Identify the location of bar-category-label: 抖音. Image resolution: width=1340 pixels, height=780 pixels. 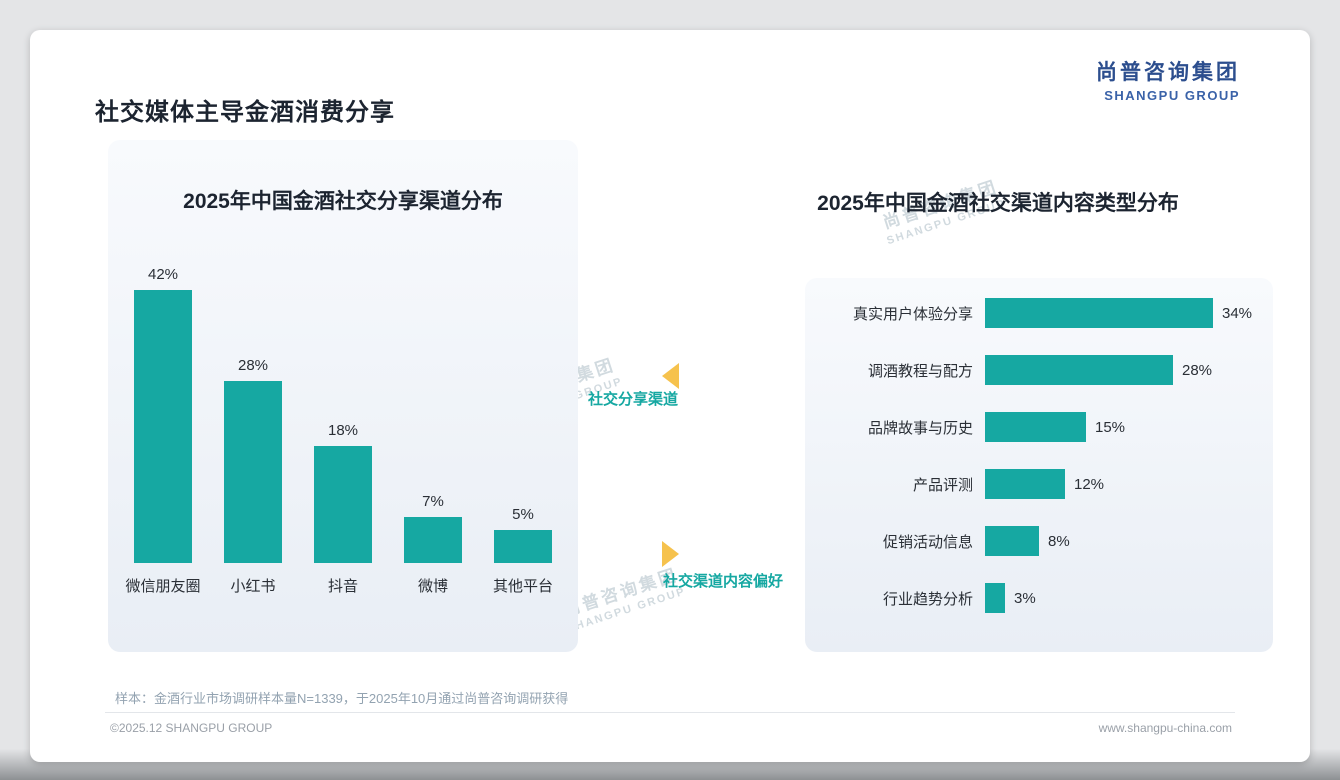
(342, 586).